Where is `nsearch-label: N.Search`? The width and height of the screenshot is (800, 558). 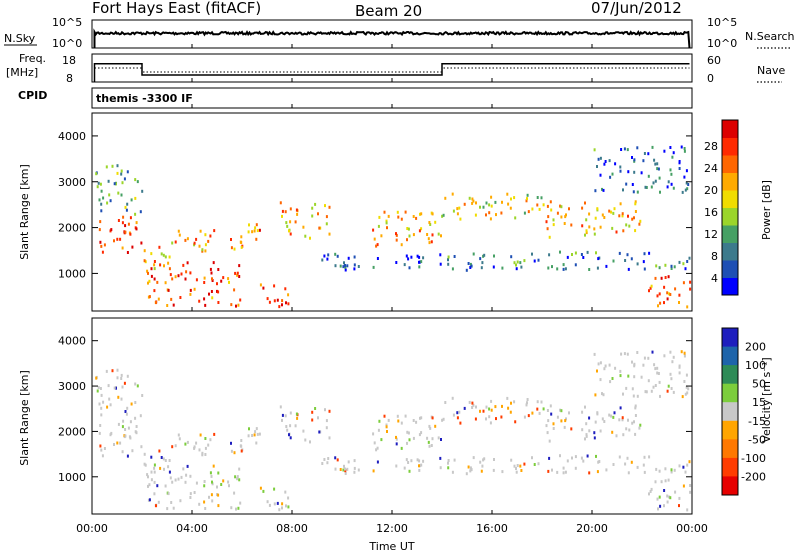 nsearch-label: N.Search is located at coordinates (770, 36).